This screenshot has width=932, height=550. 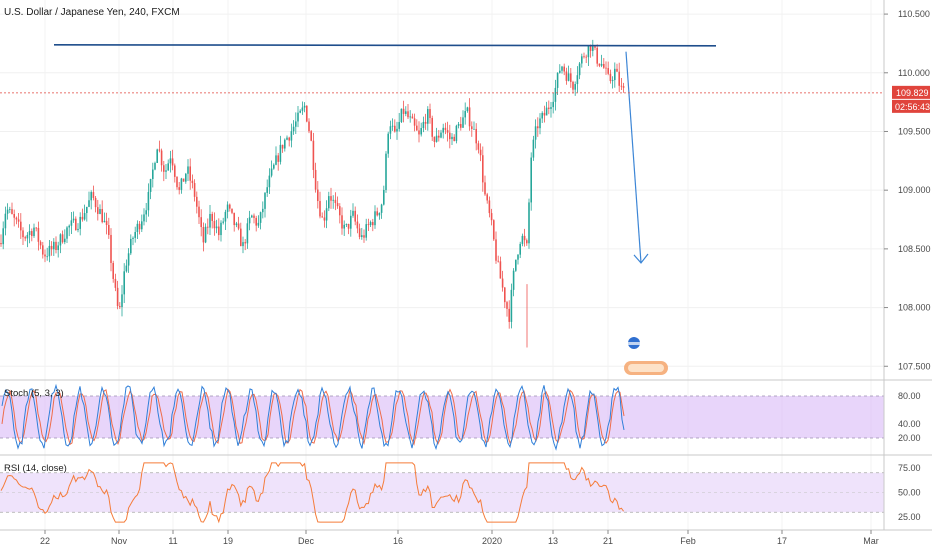 I want to click on price-tick-label: 110.500, so click(x=914, y=14).